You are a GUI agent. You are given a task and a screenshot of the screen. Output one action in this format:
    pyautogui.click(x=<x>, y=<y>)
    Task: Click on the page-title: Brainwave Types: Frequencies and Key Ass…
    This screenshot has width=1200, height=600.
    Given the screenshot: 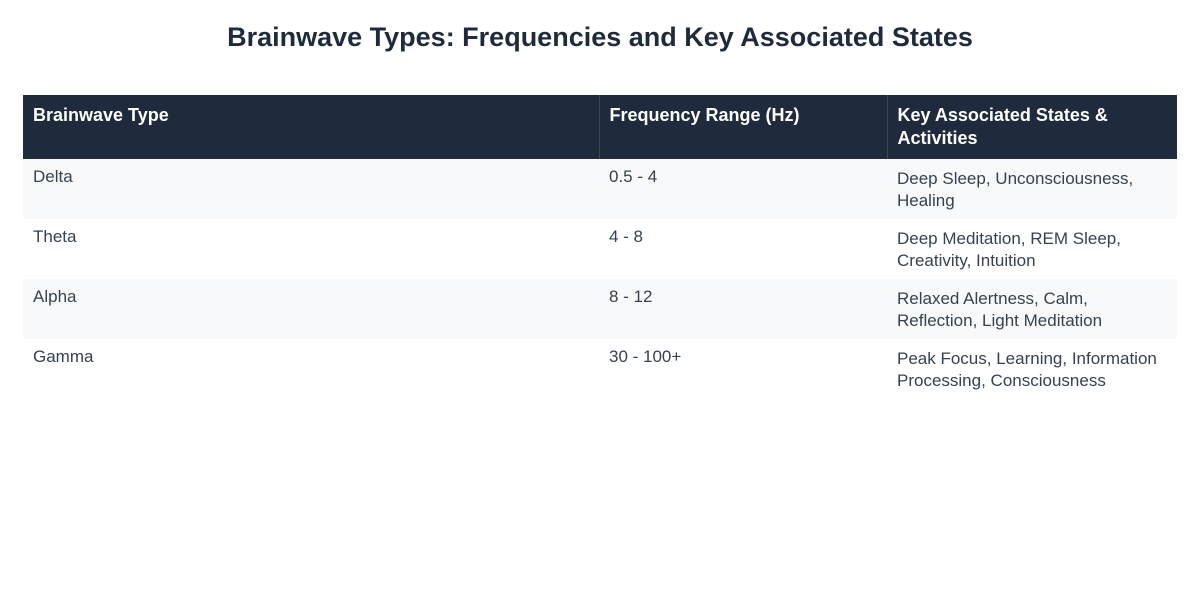 What is the action you would take?
    pyautogui.click(x=600, y=37)
    